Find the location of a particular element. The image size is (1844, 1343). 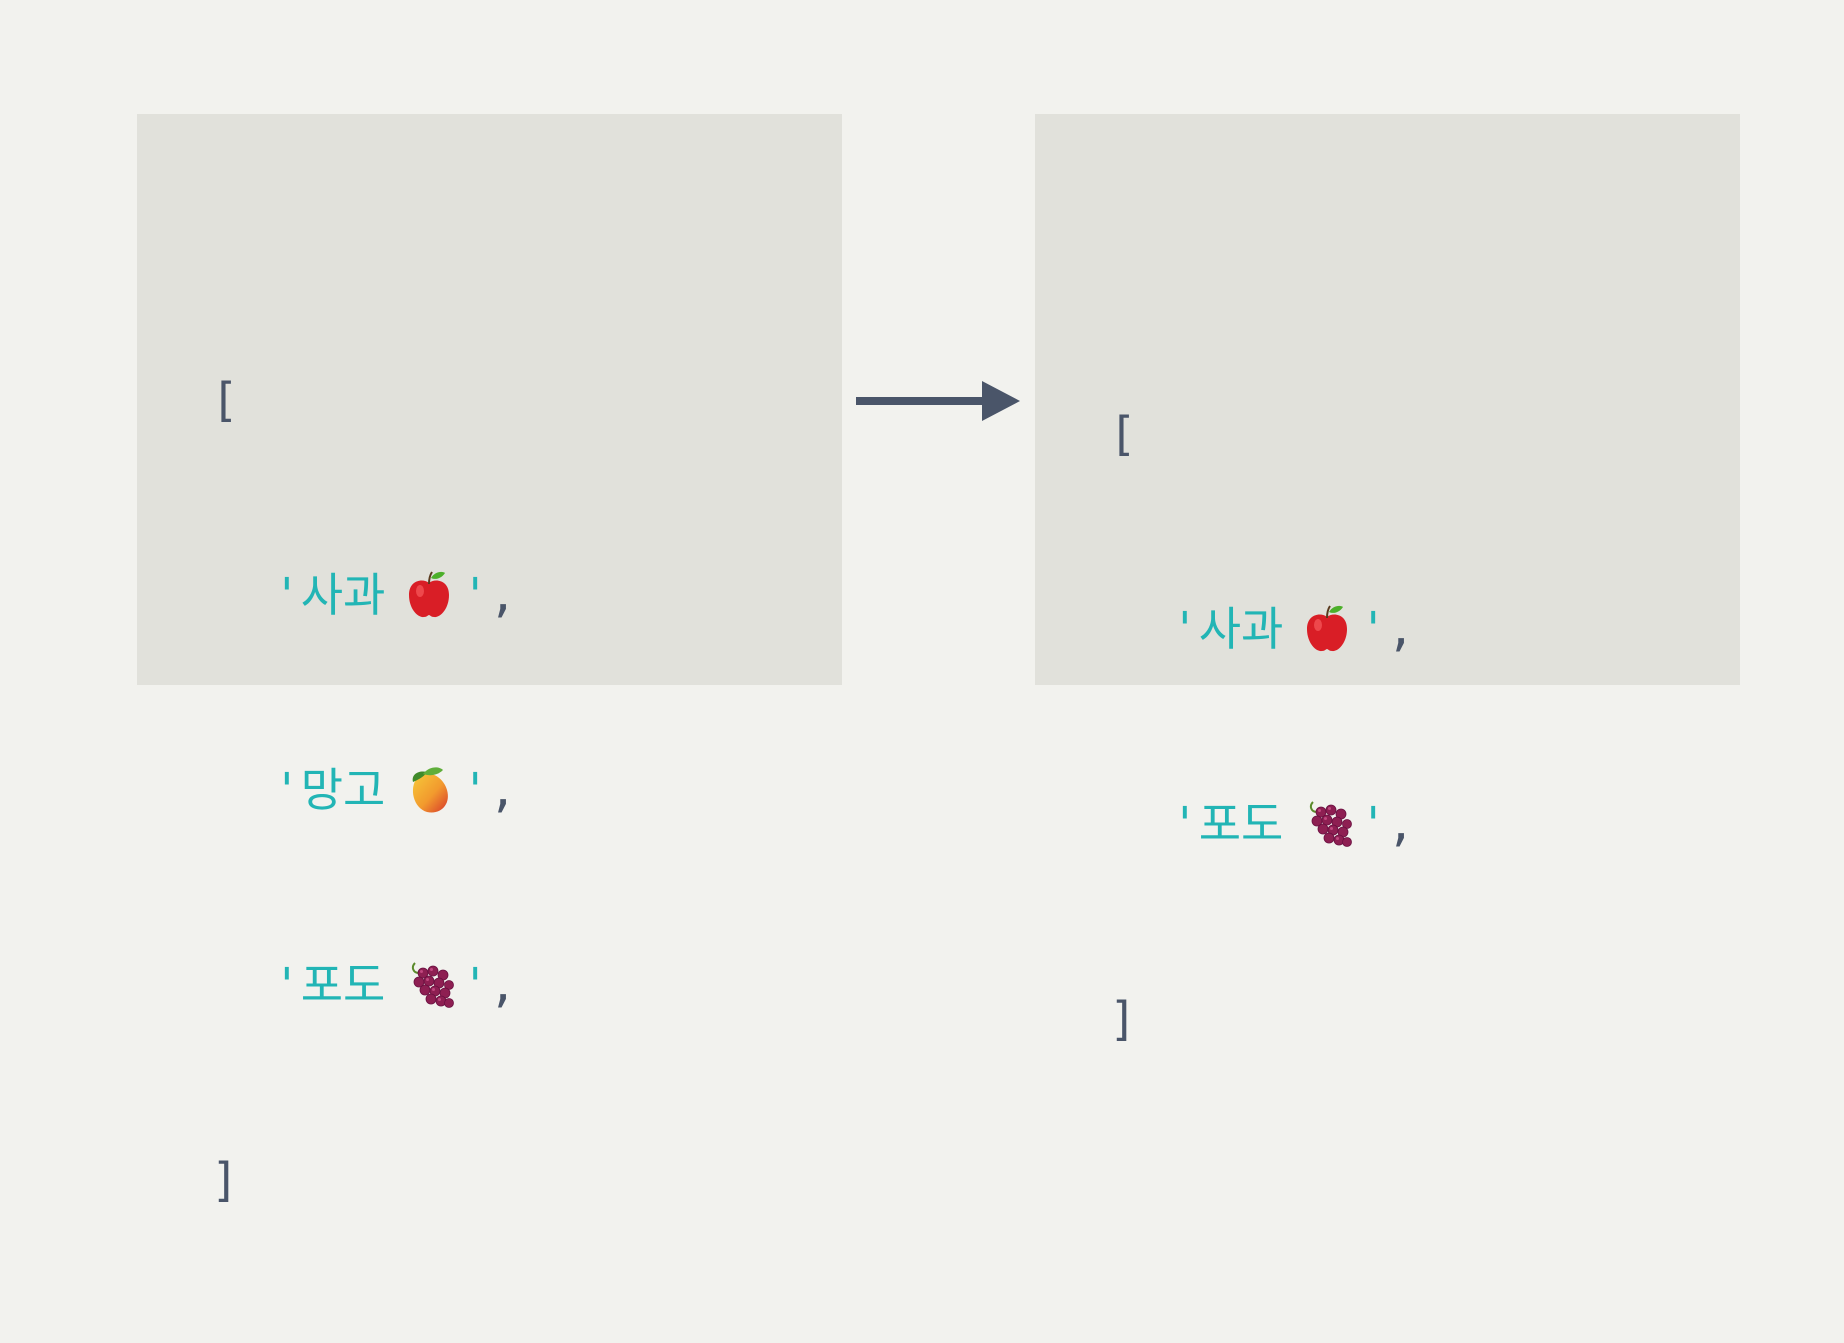

item-label: 망고 is located at coordinates (343, 790).